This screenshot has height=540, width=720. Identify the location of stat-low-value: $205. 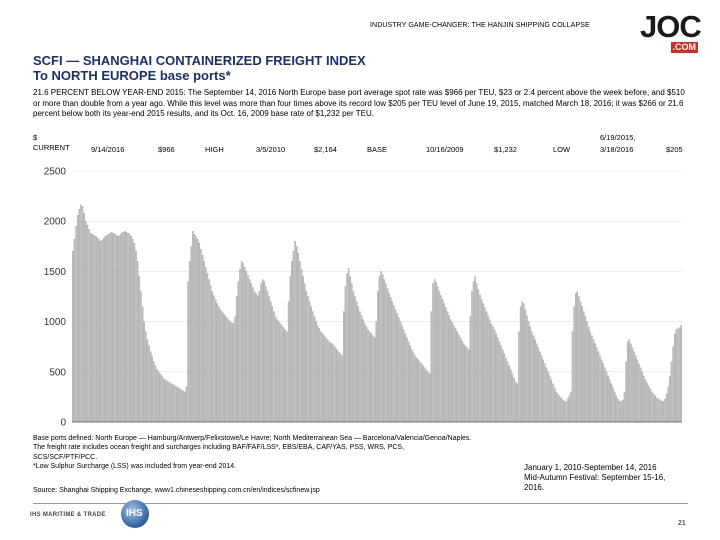
(674, 149).